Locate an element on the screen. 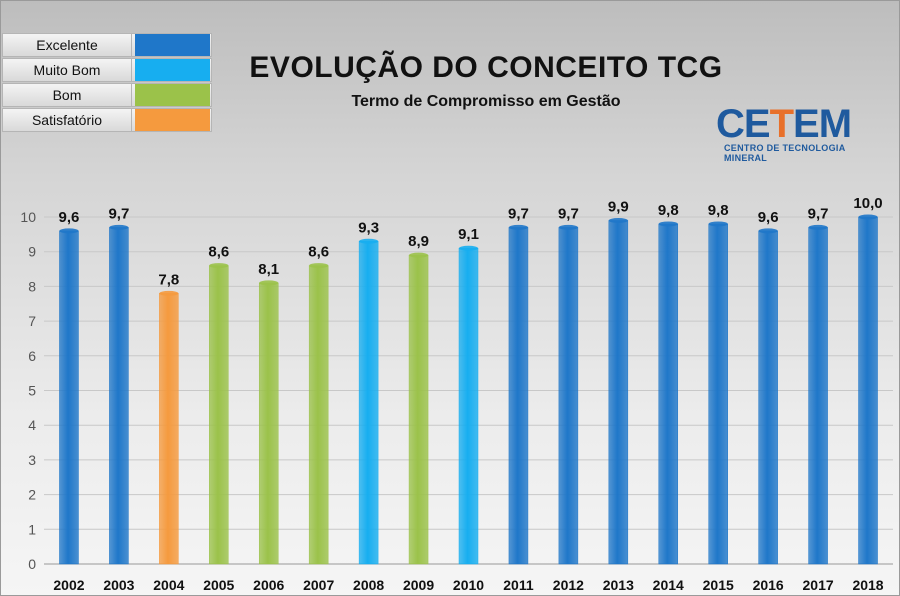  legend-item-satisfatorio: Satisfatório is located at coordinates (107, 120).